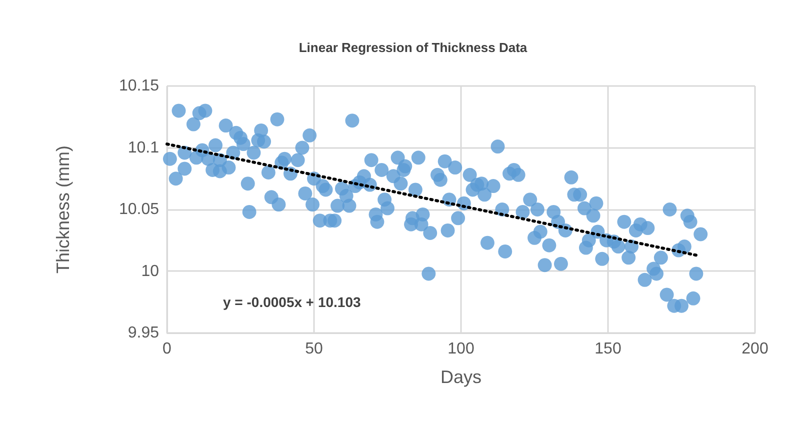  What do you see at coordinates (63, 209) in the screenshot?
I see `y-axis-title: Thickness (mm)` at bounding box center [63, 209].